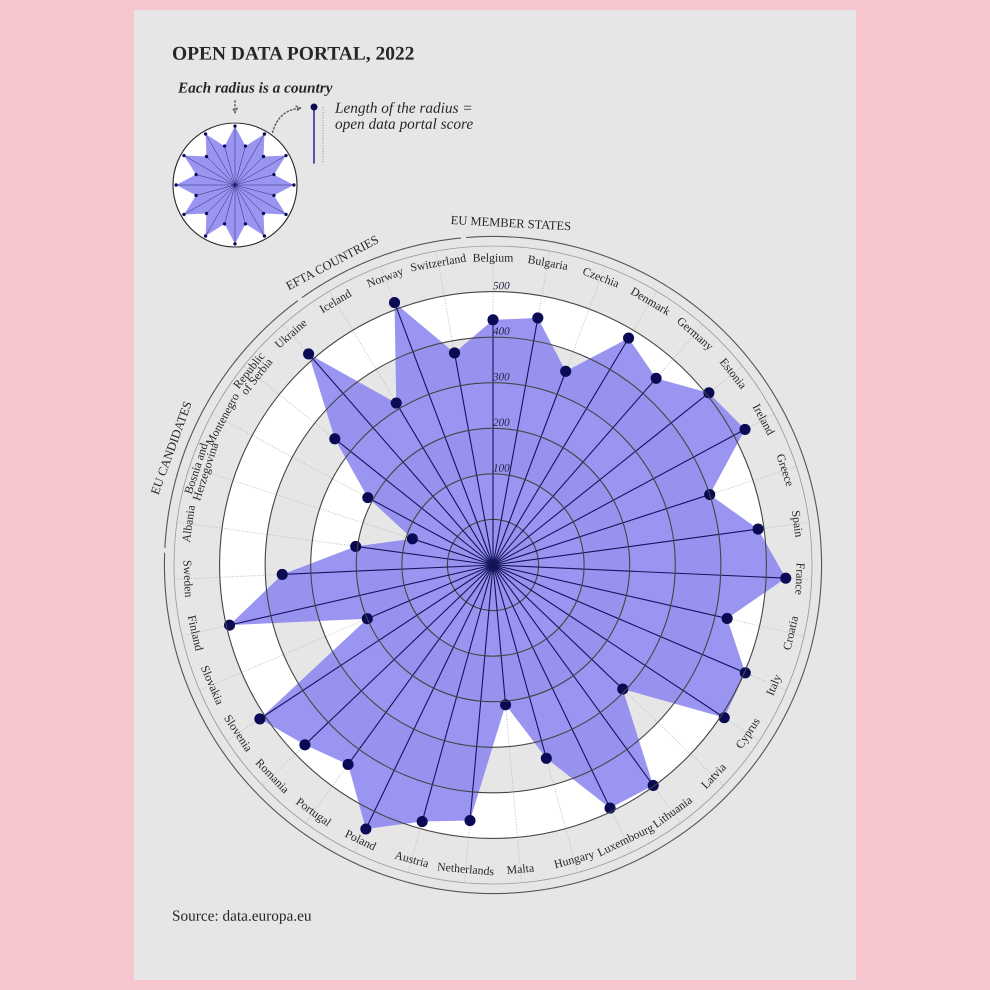 The height and width of the screenshot is (990, 990). What do you see at coordinates (403, 117) in the screenshot?
I see `text: Length of the radius = open data portal score` at bounding box center [403, 117].